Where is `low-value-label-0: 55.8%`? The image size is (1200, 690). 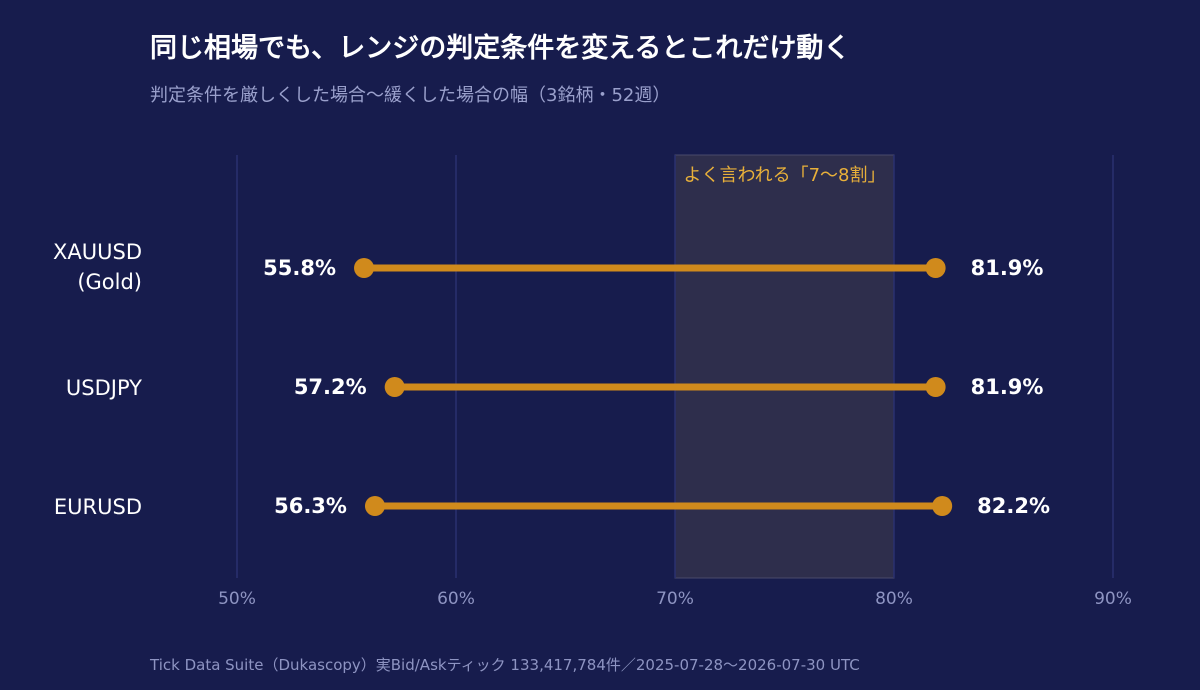
low-value-label-0: 55.8% is located at coordinates (299, 268).